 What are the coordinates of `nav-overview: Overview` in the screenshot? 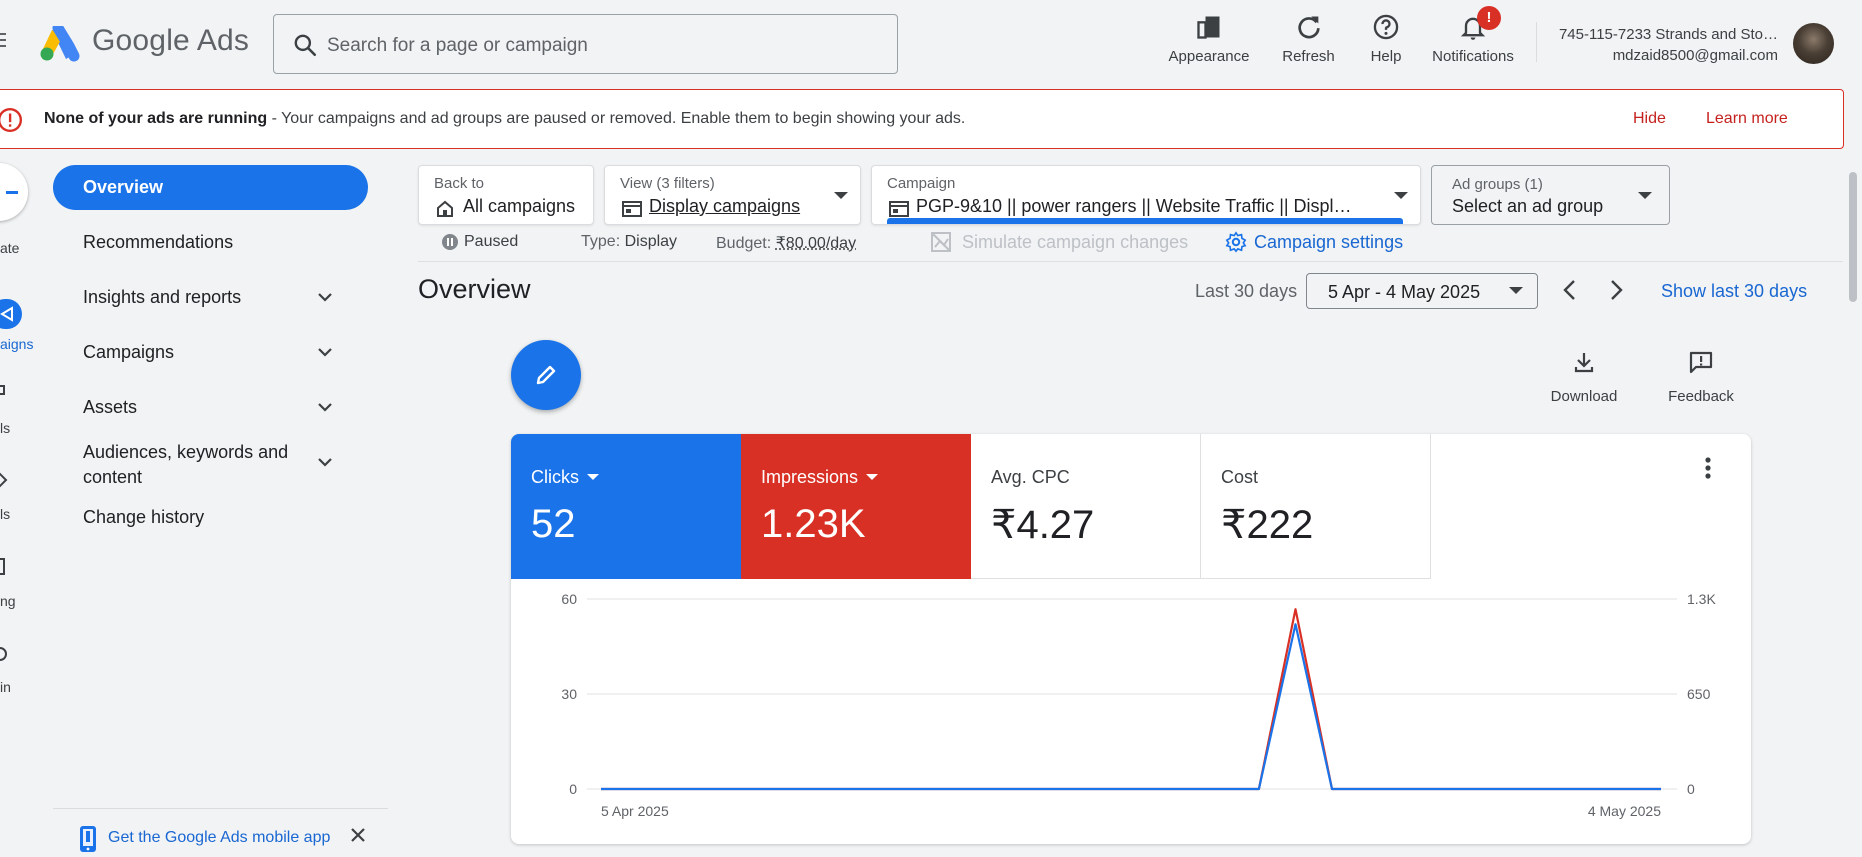 It's located at (210, 187).